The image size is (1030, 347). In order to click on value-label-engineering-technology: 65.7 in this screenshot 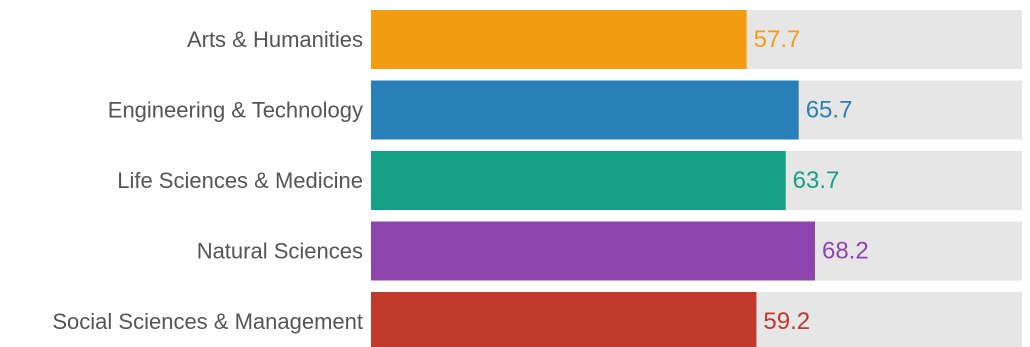, I will do `click(829, 110)`.